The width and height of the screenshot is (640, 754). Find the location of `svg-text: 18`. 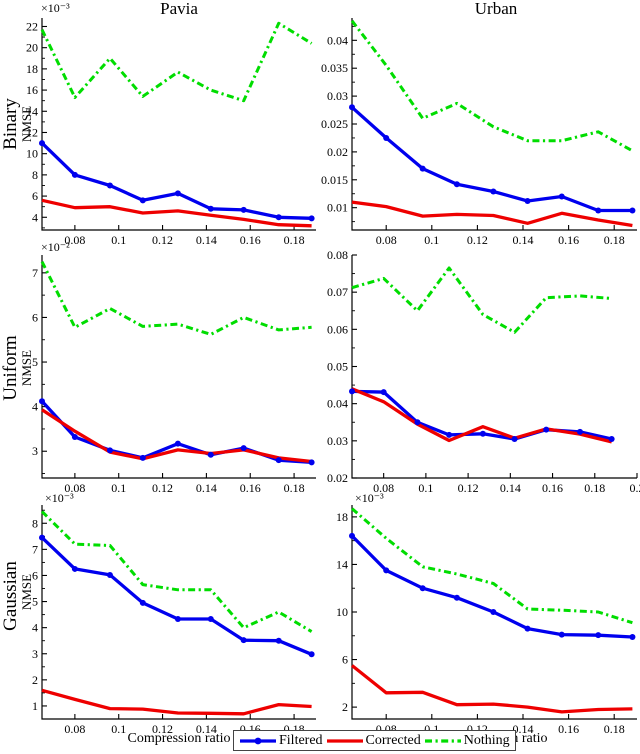

svg-text: 18 is located at coordinates (342, 517).